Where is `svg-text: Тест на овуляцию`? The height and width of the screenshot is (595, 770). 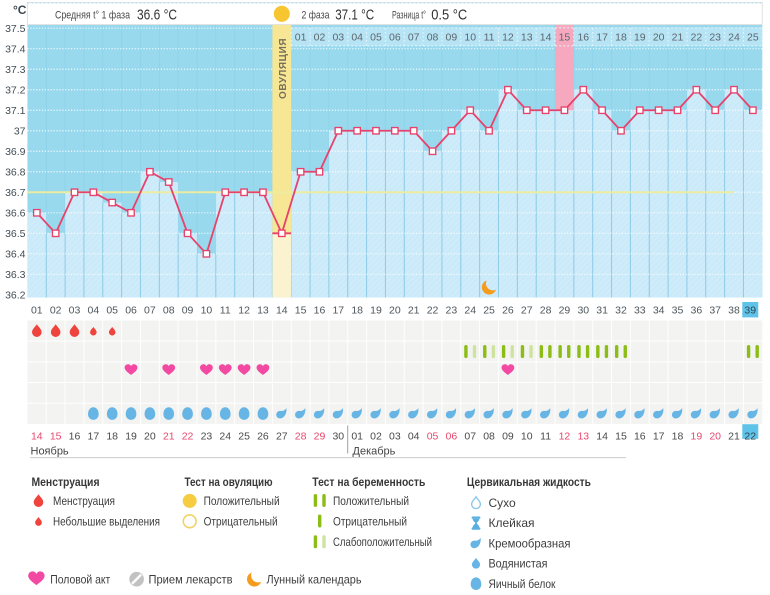
svg-text: Тест на овуляцию is located at coordinates (229, 483).